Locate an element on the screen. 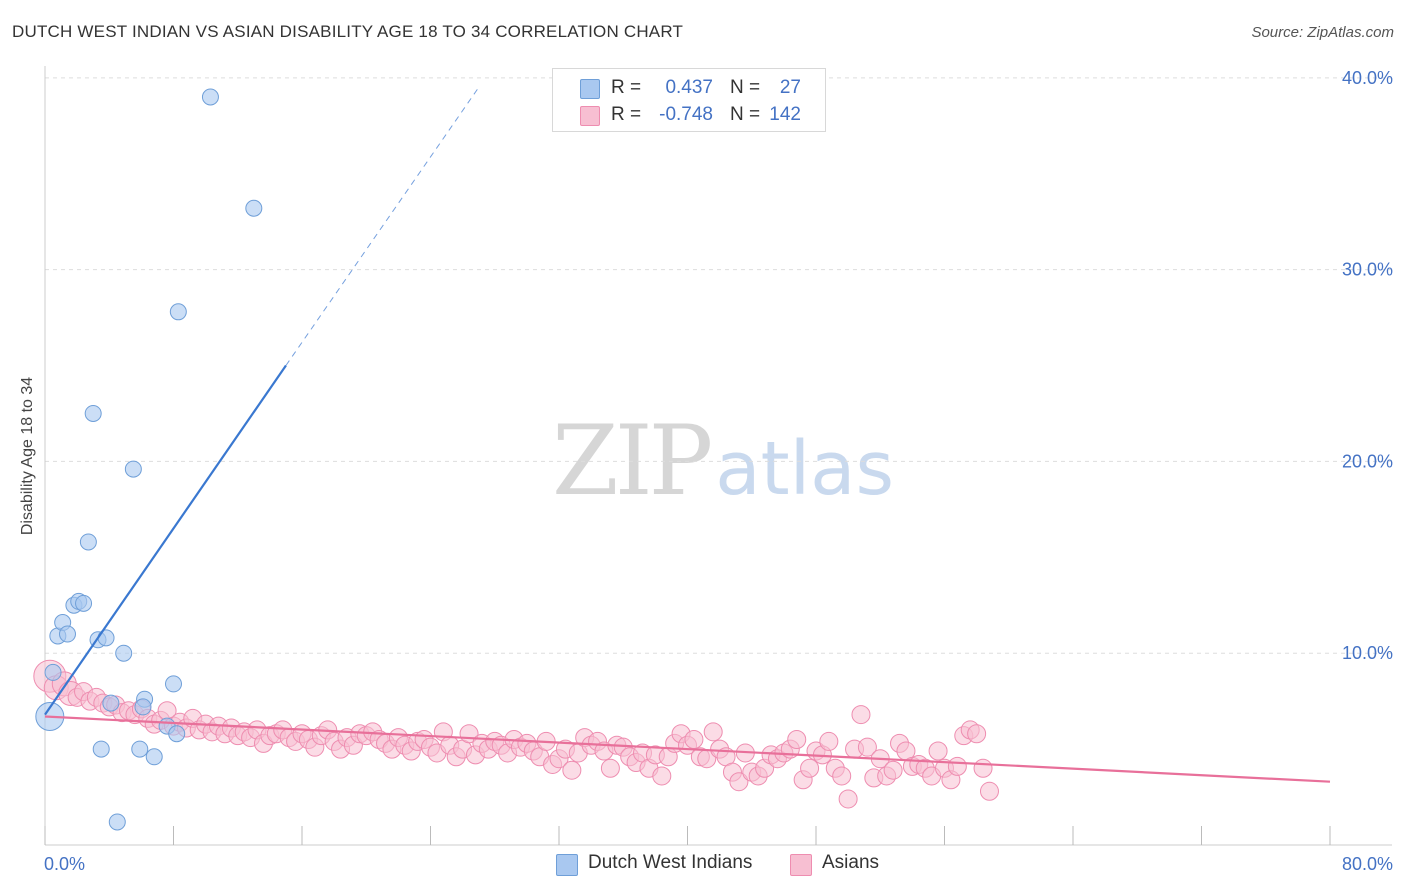  y-tick-label: 30.0% is located at coordinates (1367, 270).